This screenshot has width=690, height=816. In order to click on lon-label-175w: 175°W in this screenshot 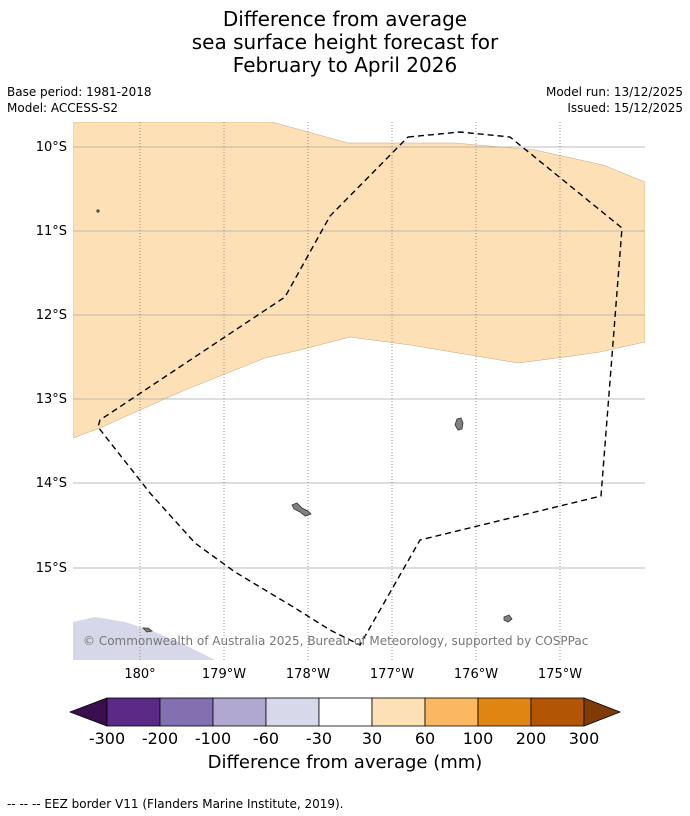, I will do `click(560, 674)`.